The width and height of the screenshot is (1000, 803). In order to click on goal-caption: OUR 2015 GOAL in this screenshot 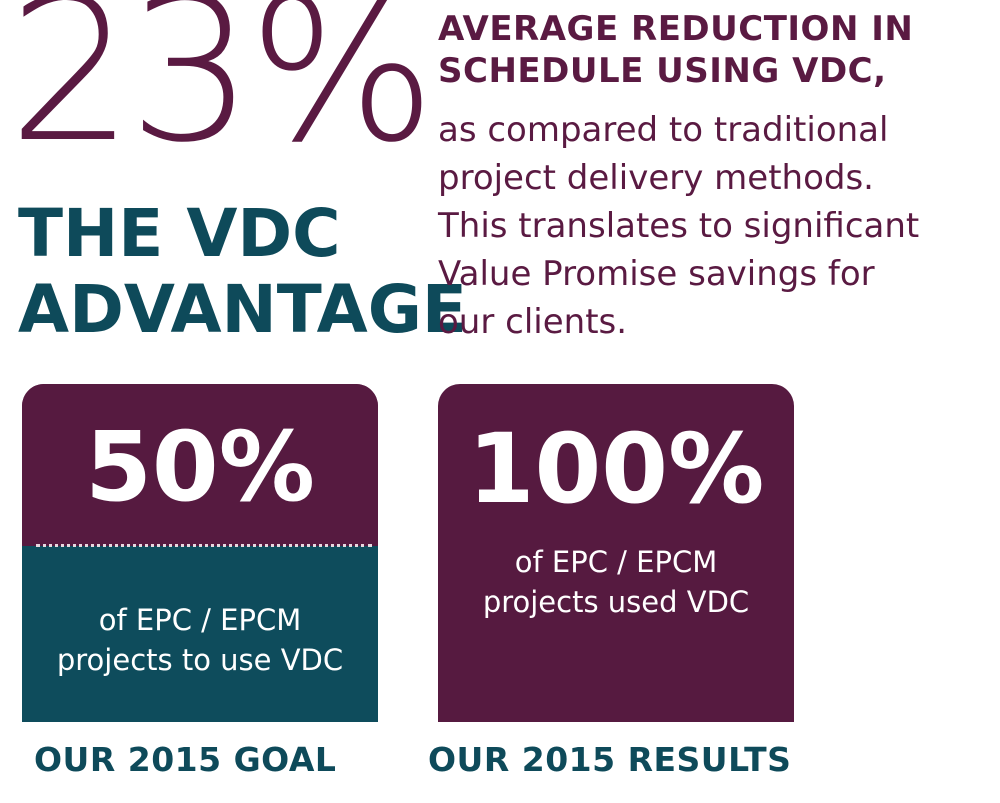, I will do `click(185, 759)`.